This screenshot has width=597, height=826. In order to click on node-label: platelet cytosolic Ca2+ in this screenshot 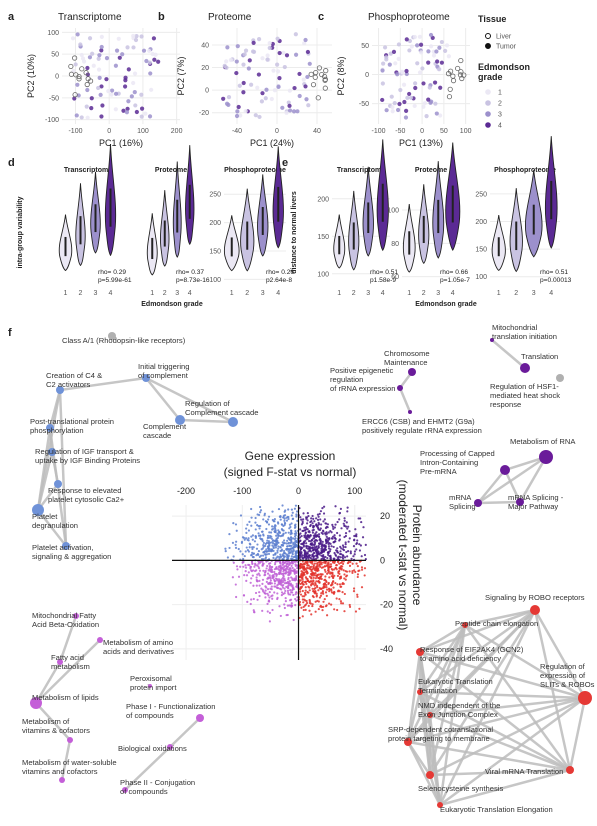, I will do `click(86, 499)`.